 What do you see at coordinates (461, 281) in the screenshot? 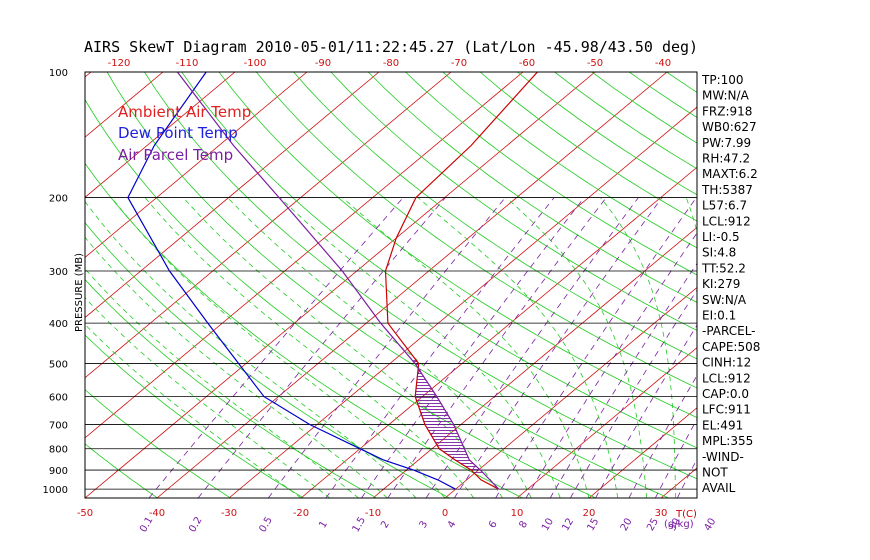
I see `ambient-air-temp-line` at bounding box center [461, 281].